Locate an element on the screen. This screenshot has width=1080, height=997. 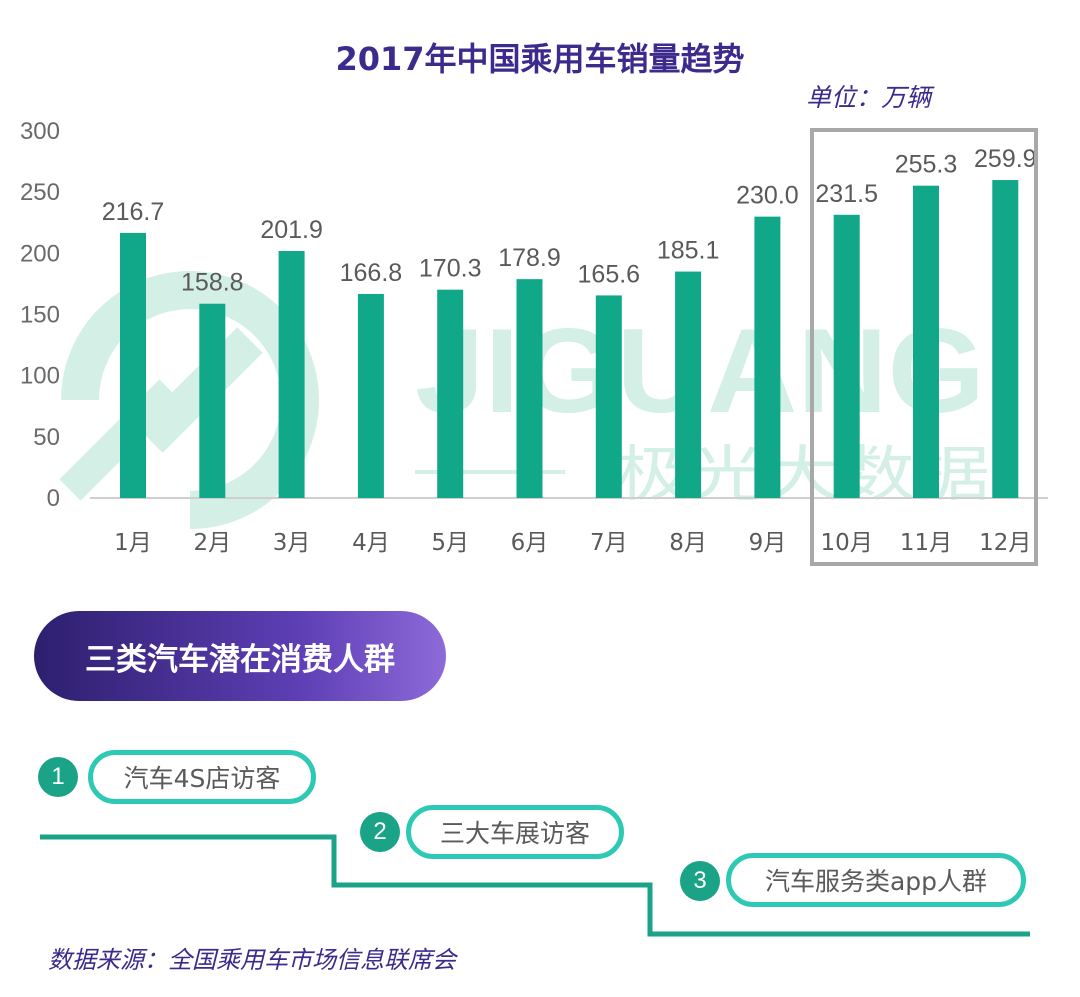
x-tick-label: 4月 is located at coordinates (371, 543).